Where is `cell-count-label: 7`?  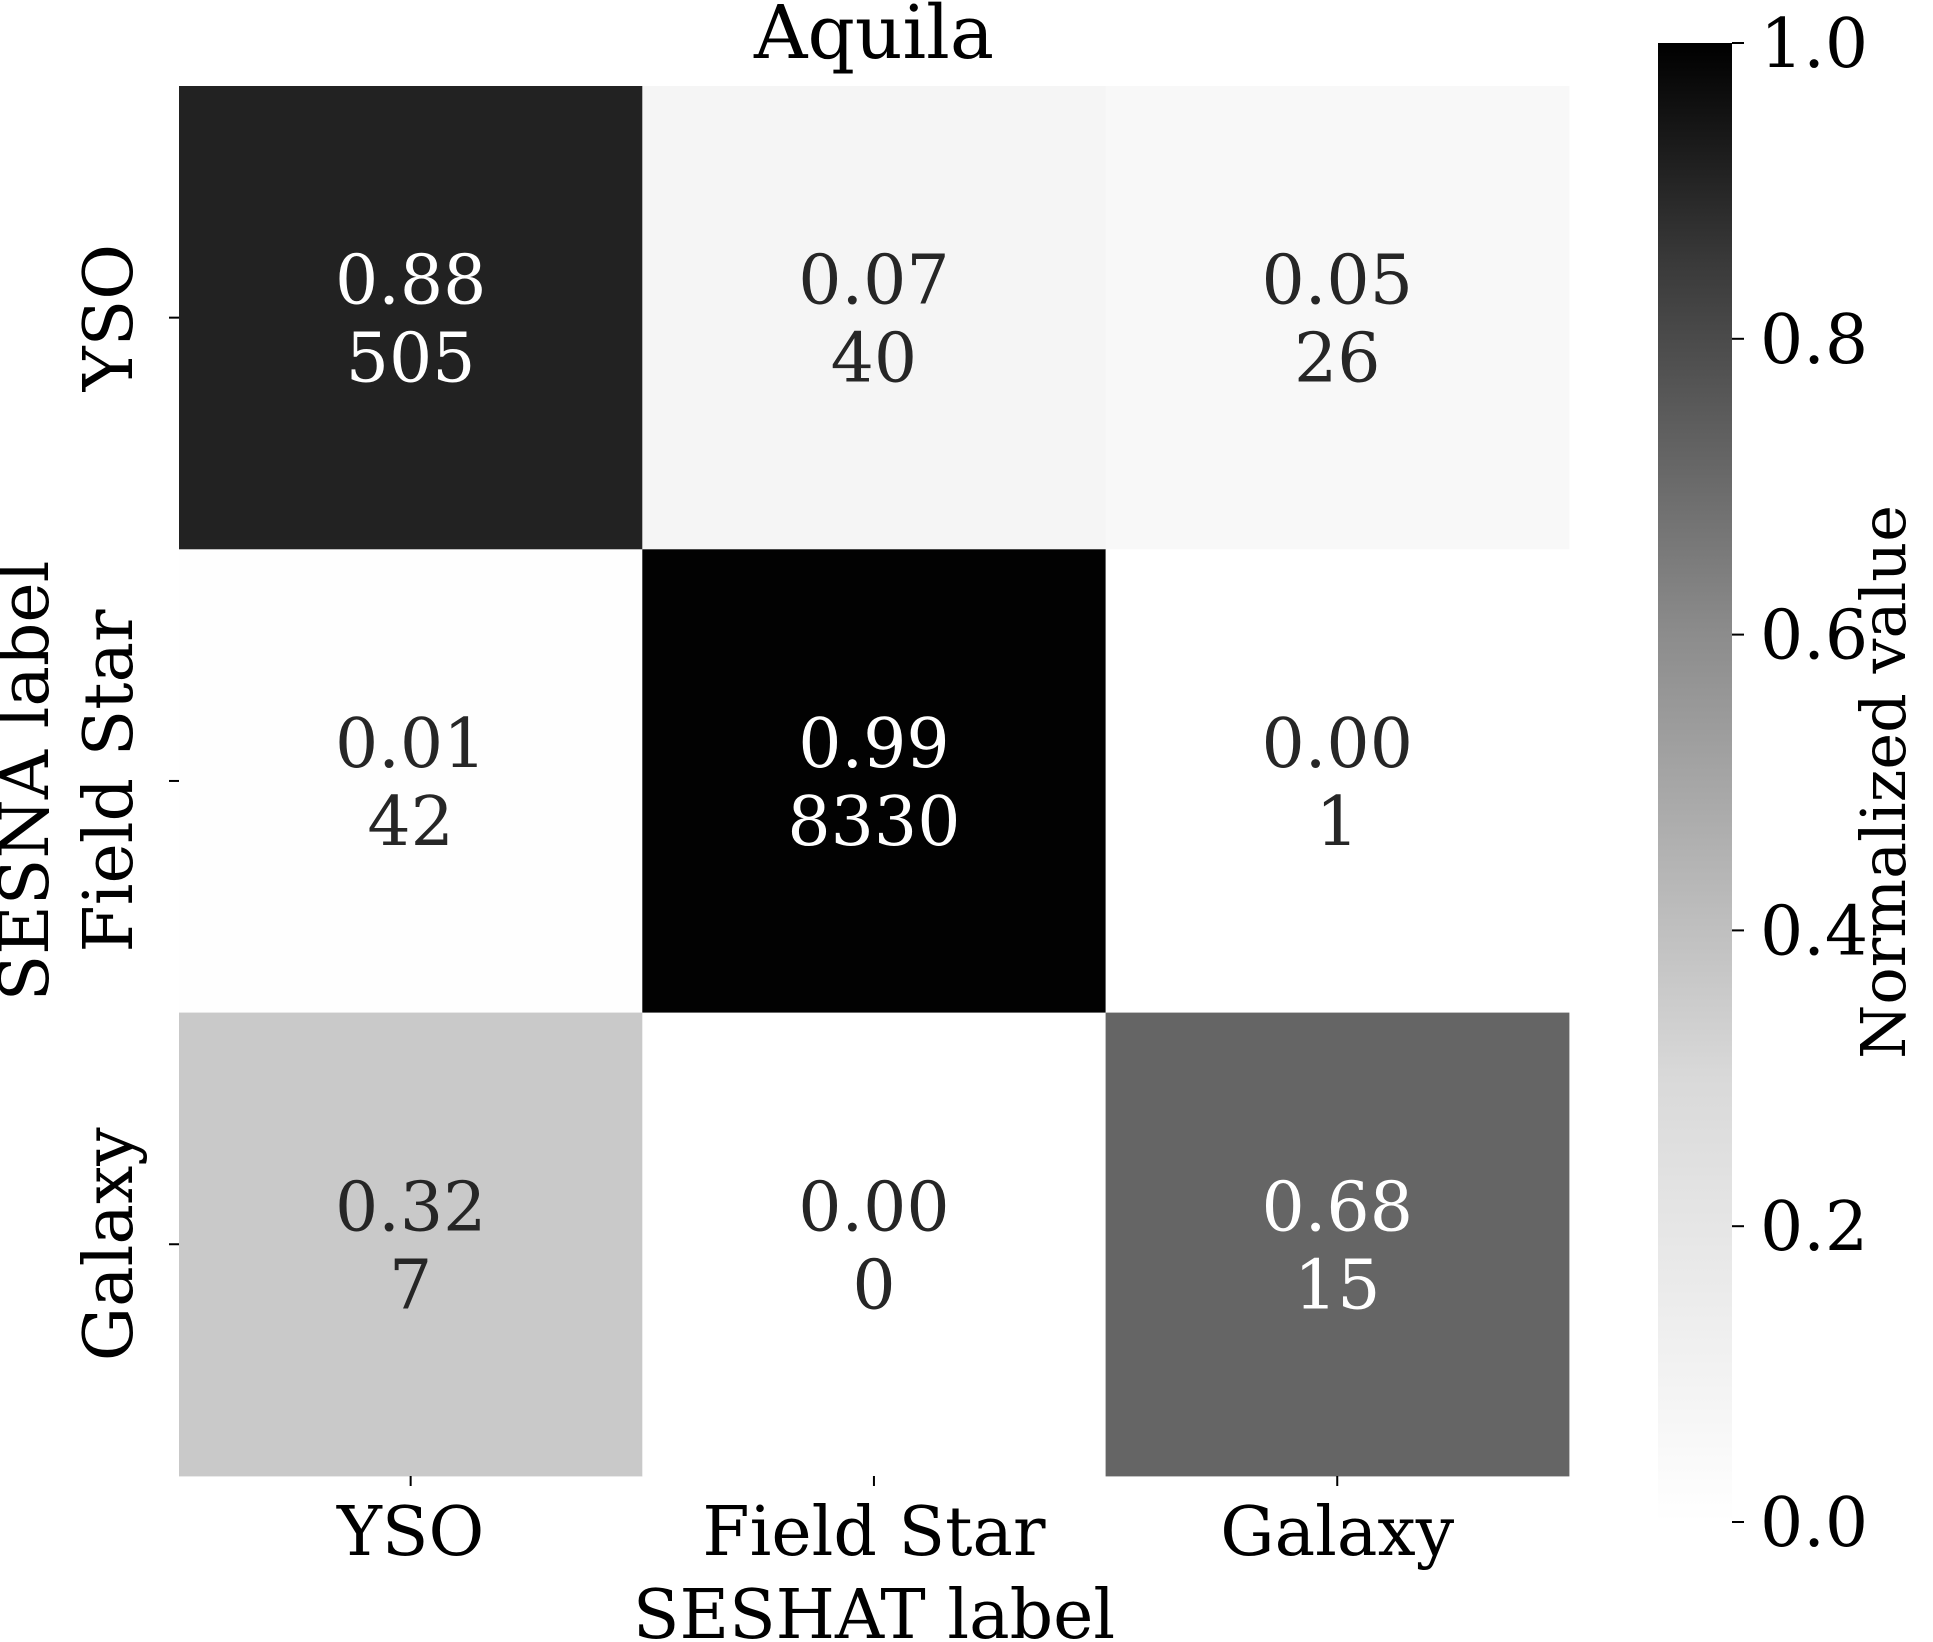
cell-count-label: 7 is located at coordinates (410, 1285).